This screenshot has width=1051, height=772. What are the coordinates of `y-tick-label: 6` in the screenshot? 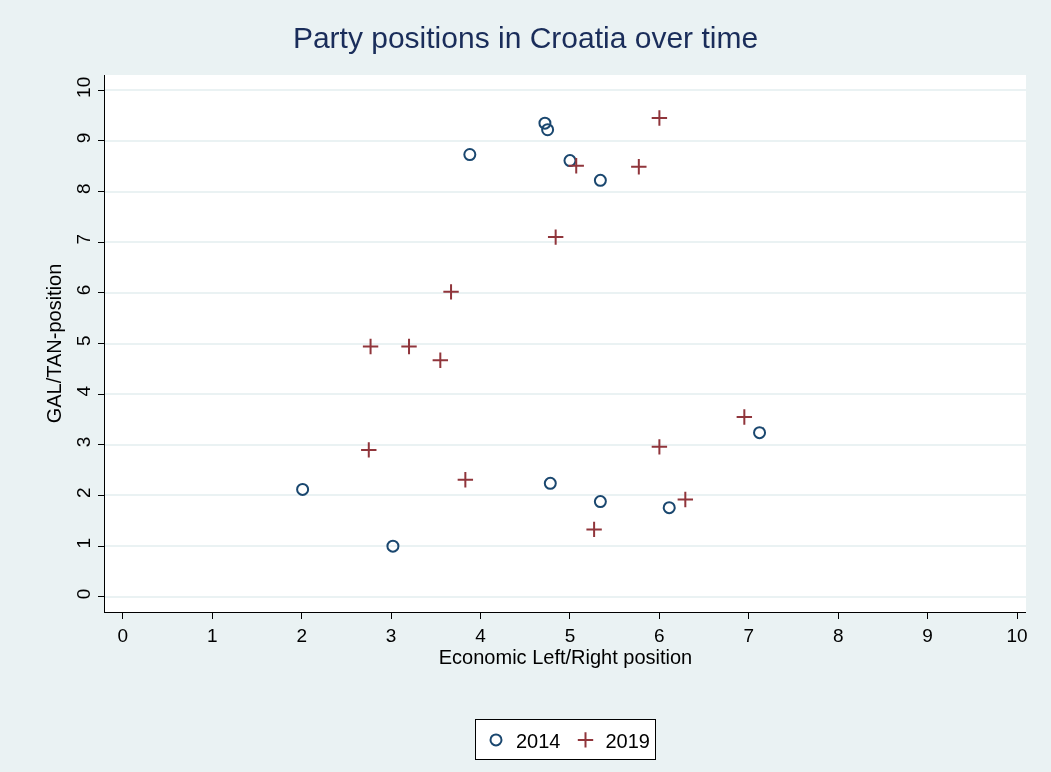 It's located at (84, 290).